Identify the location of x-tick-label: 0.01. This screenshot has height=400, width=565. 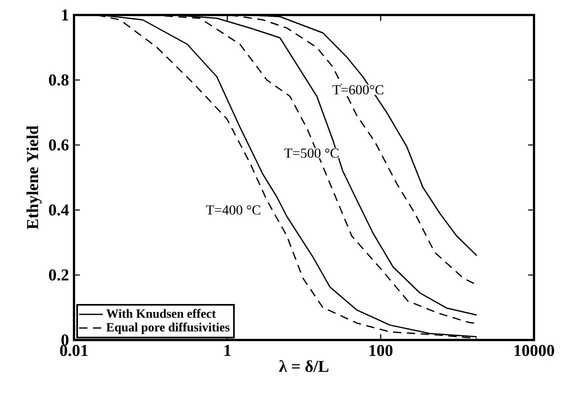
(74, 350).